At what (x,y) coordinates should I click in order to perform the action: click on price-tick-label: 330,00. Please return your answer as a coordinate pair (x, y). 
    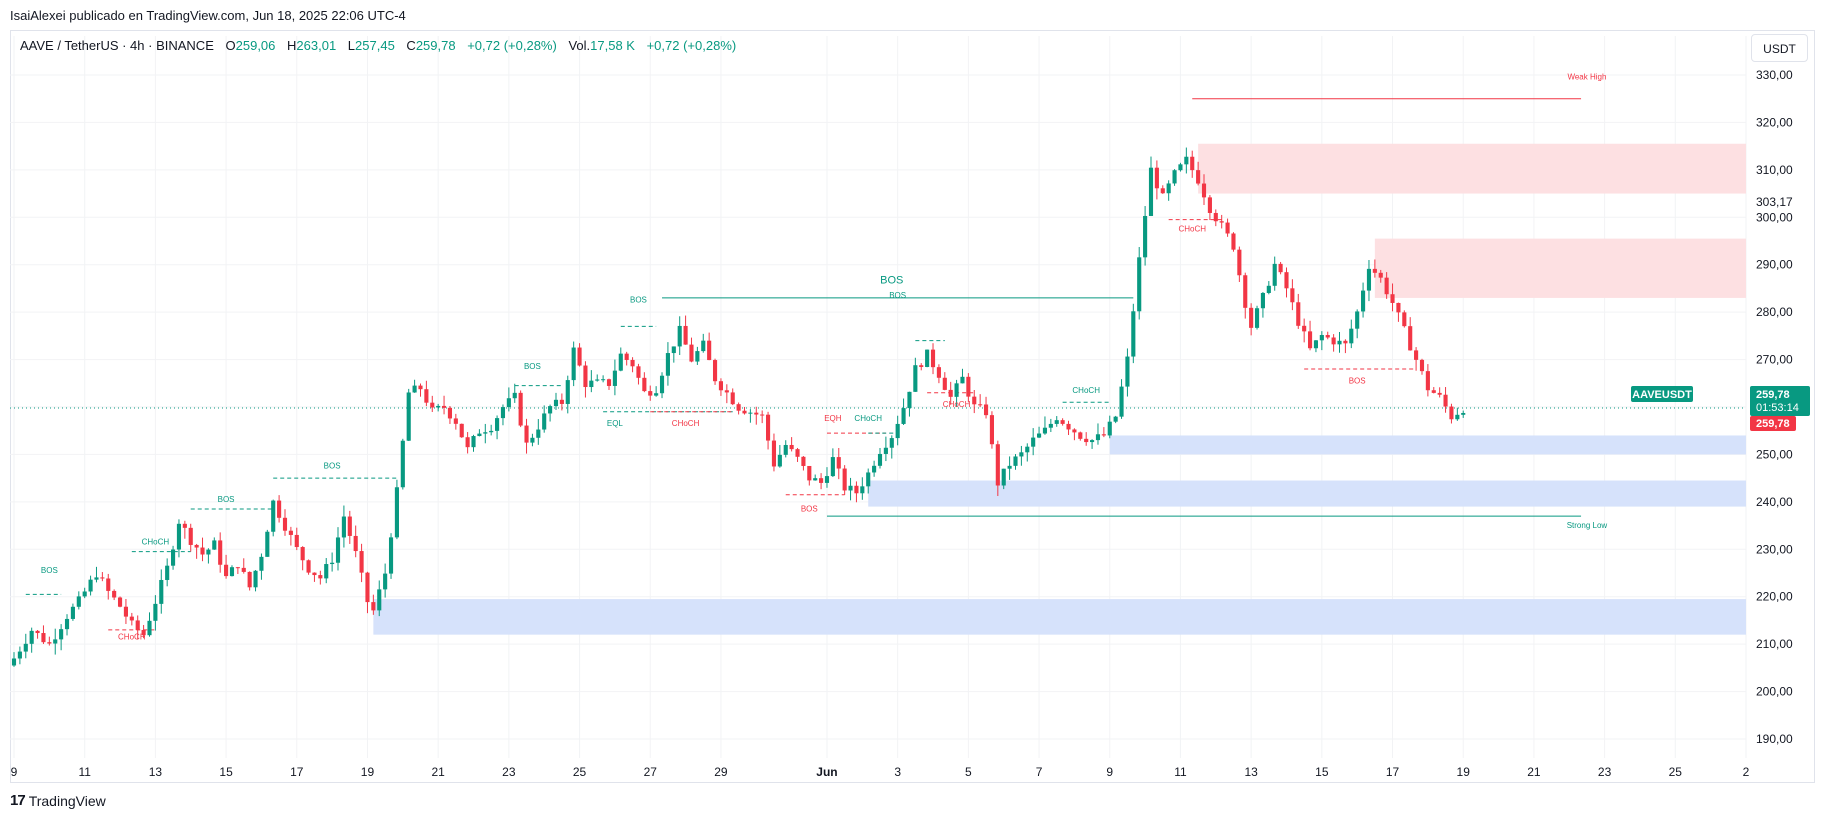
    Looking at the image, I should click on (1774, 75).